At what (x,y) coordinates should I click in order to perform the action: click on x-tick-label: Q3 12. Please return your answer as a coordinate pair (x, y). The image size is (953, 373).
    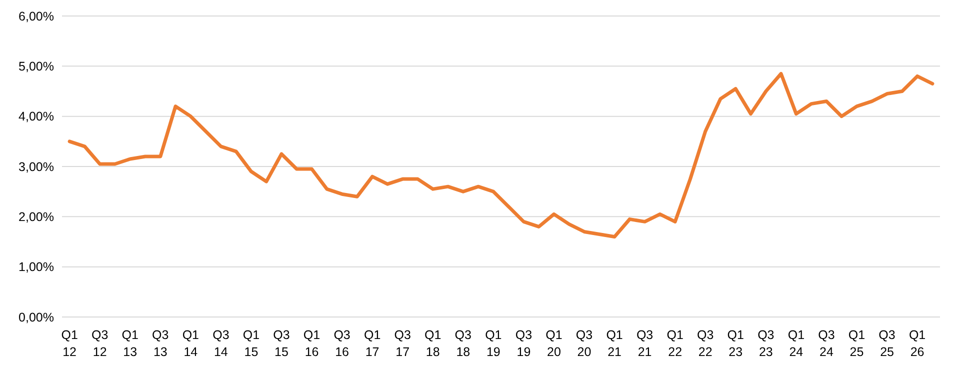
    Looking at the image, I should click on (100, 343).